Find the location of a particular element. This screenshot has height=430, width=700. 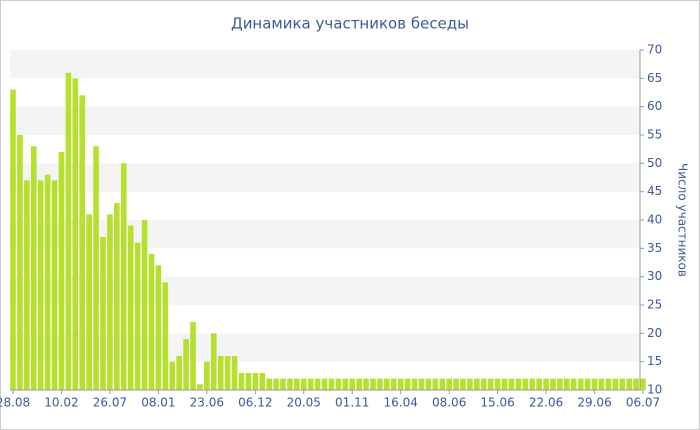

y-axis-label: Число участников is located at coordinates (683, 220).